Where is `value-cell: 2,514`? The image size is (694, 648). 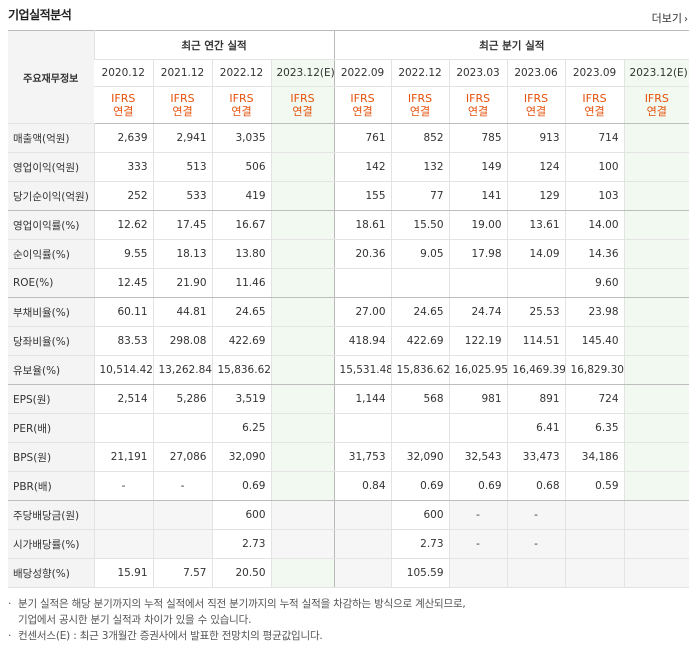
value-cell: 2,514 is located at coordinates (123, 399).